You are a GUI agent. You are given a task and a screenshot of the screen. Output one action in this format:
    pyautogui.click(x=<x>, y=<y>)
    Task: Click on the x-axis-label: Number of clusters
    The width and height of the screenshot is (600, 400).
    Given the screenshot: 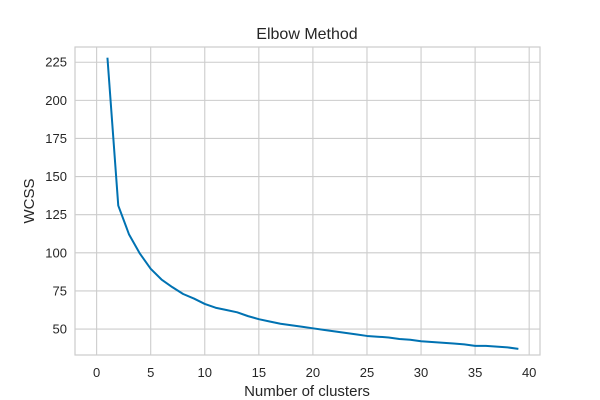 What is the action you would take?
    pyautogui.click(x=307, y=391)
    